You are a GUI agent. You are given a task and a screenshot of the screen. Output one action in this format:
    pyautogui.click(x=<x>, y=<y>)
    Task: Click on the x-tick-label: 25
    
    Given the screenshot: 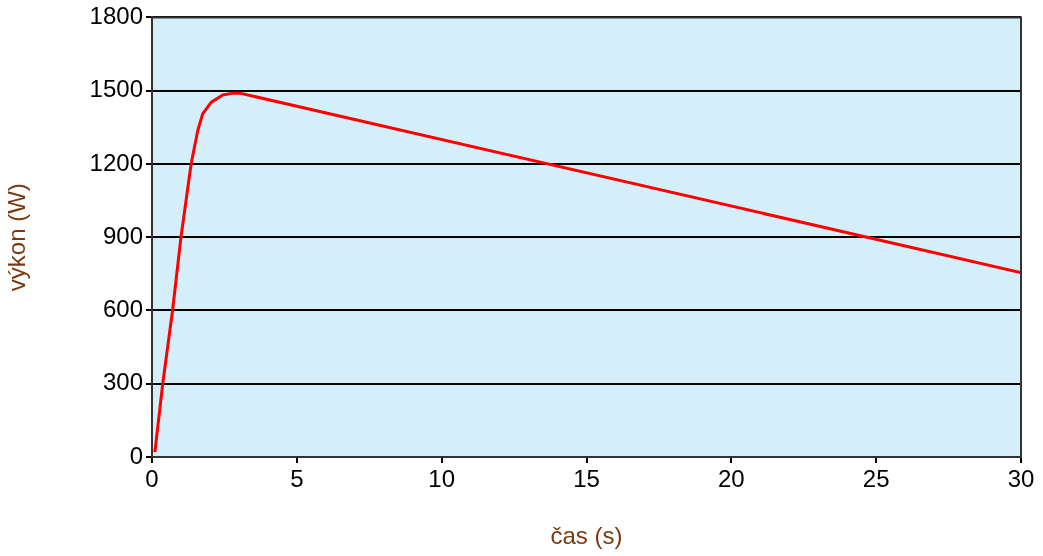 What is the action you would take?
    pyautogui.click(x=876, y=479)
    